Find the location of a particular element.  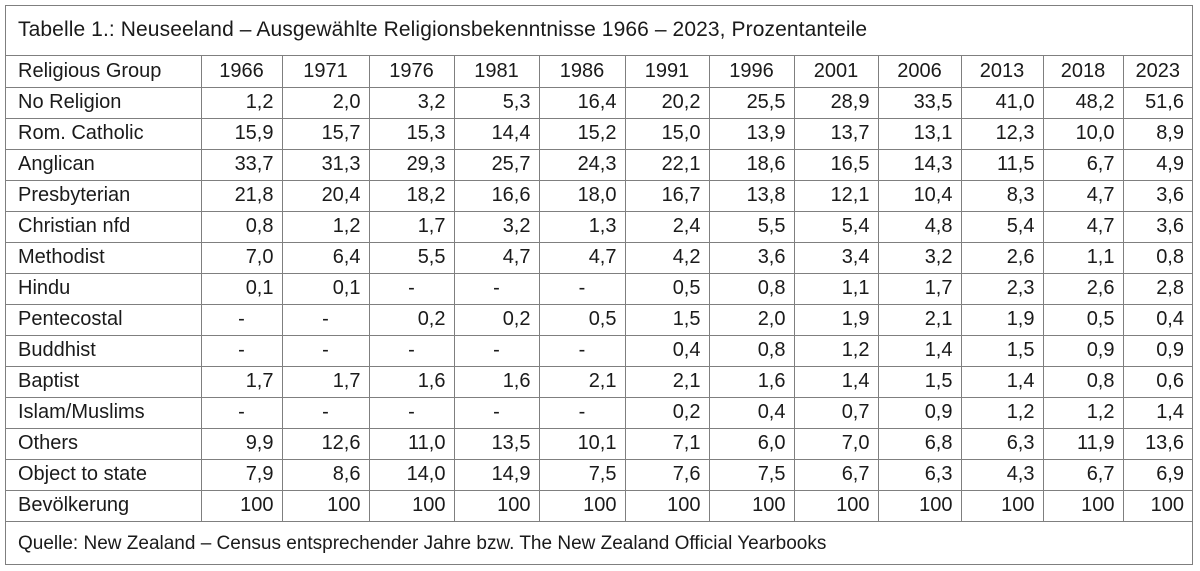

value-cell: 4,2 is located at coordinates (667, 258).